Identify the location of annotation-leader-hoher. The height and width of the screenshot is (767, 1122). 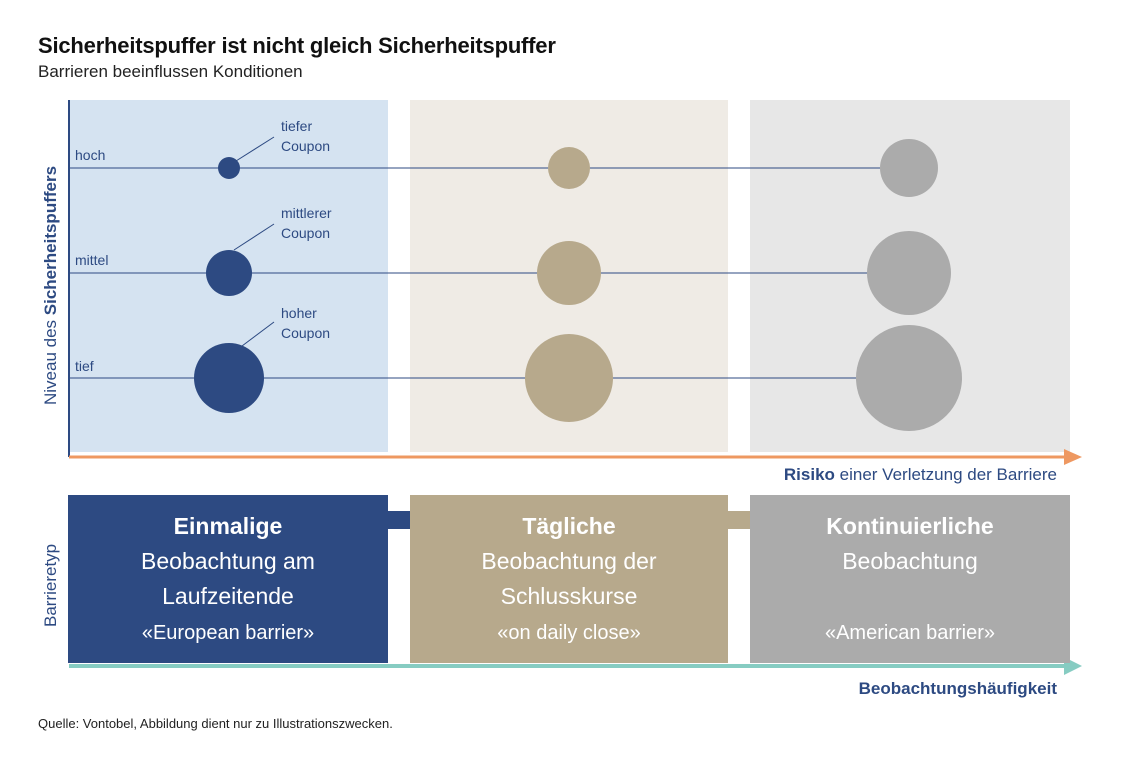
(258, 334).